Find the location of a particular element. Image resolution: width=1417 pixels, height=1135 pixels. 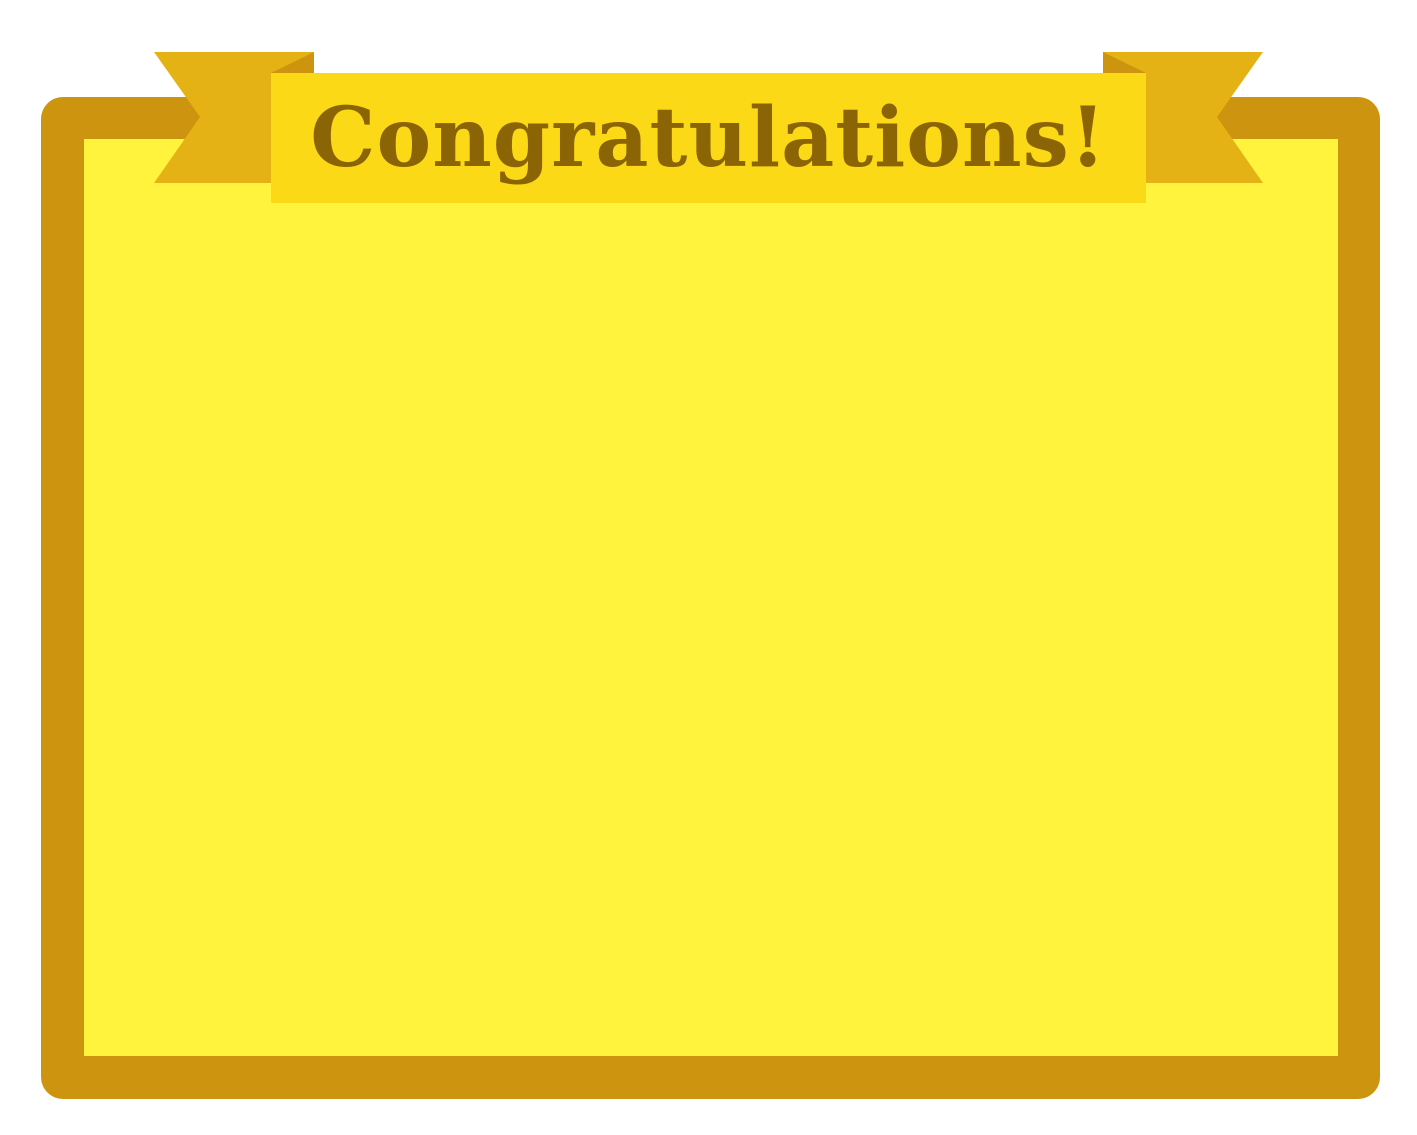

banner is located at coordinates (708, 138).